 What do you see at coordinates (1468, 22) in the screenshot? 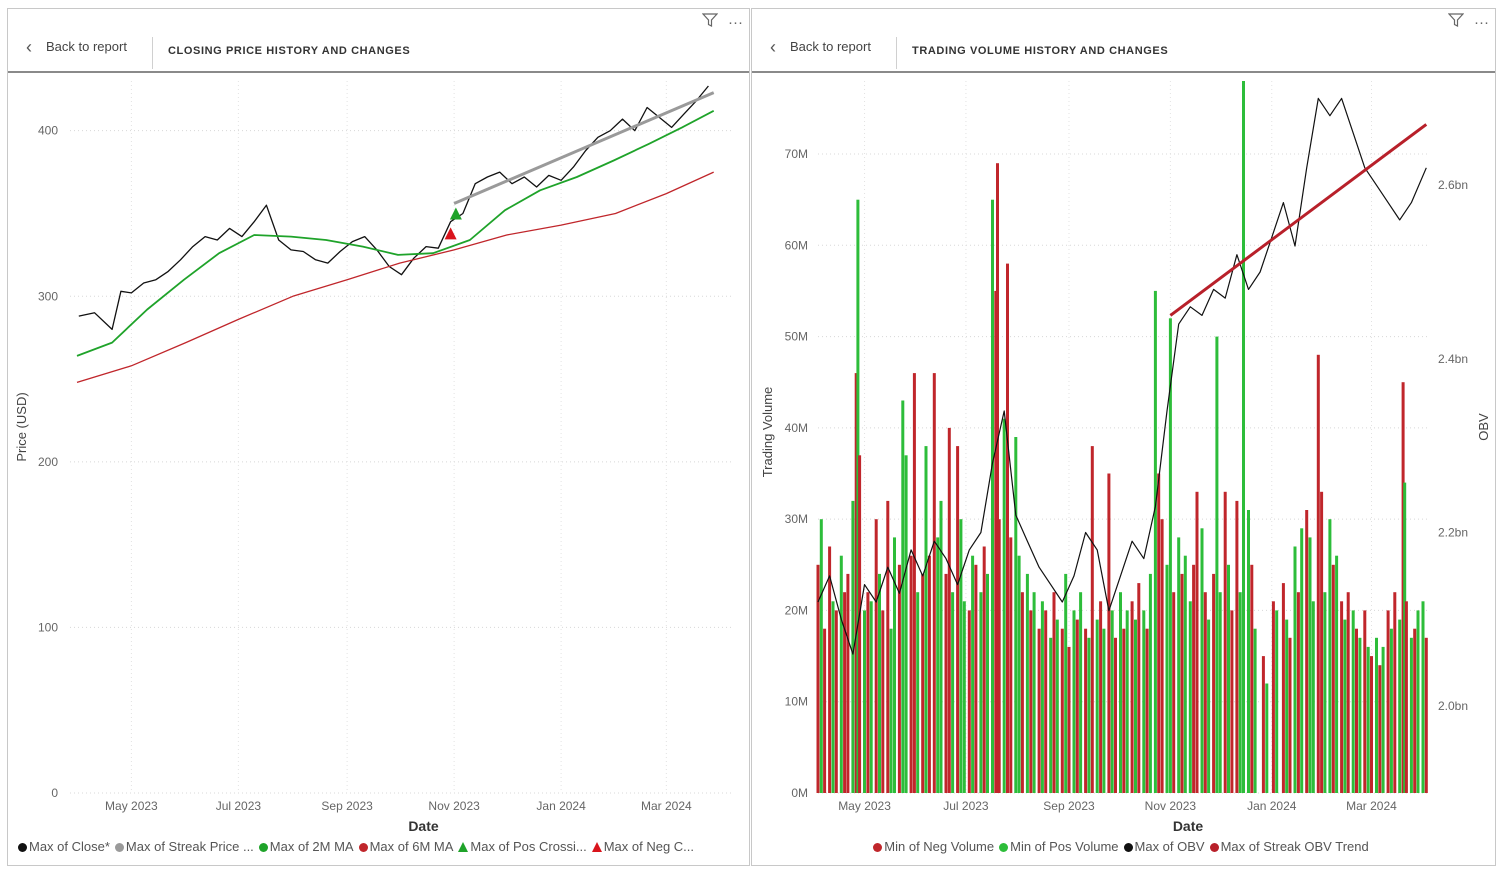
I see `visual-toolbar: ···` at bounding box center [1468, 22].